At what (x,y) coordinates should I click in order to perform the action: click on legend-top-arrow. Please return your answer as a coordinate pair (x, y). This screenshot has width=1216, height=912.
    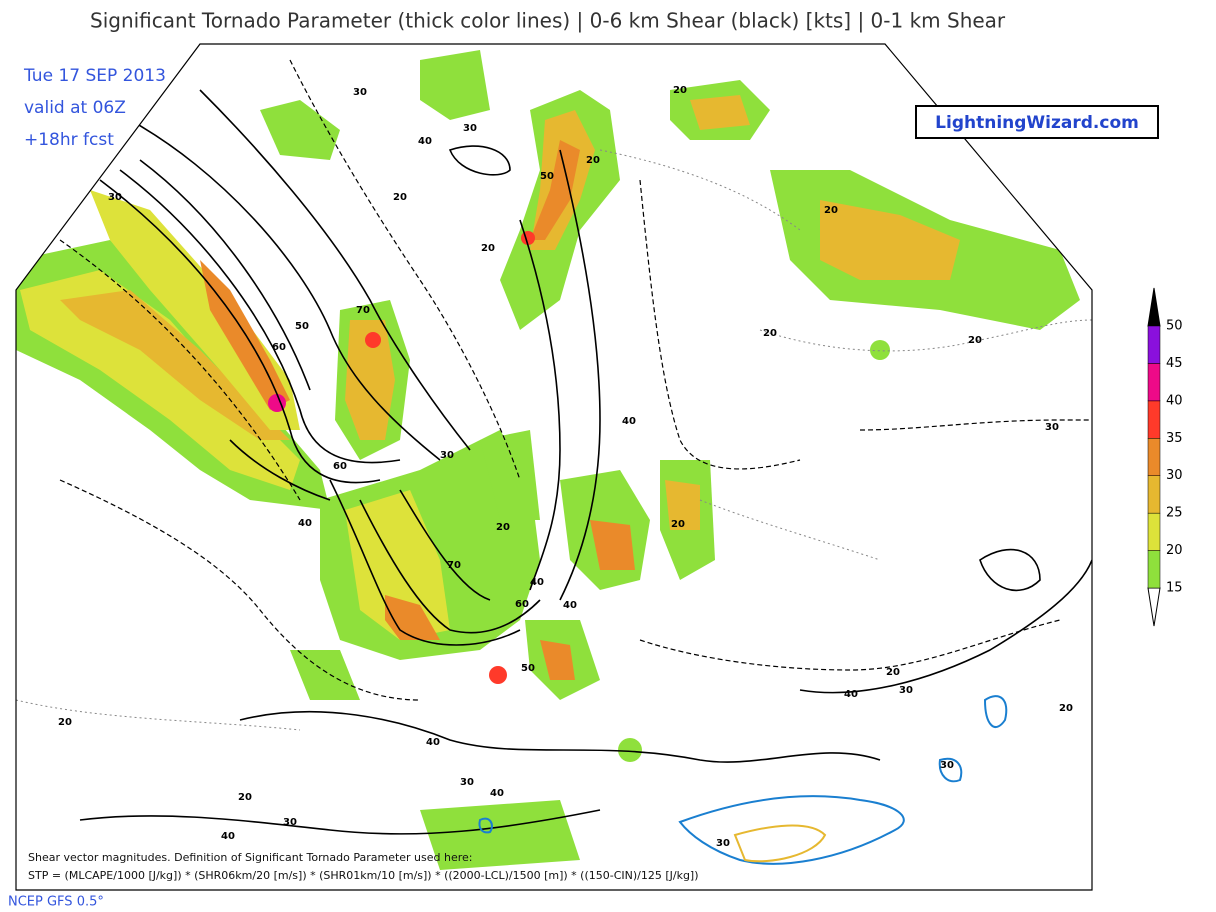
    Looking at the image, I should click on (1154, 307).